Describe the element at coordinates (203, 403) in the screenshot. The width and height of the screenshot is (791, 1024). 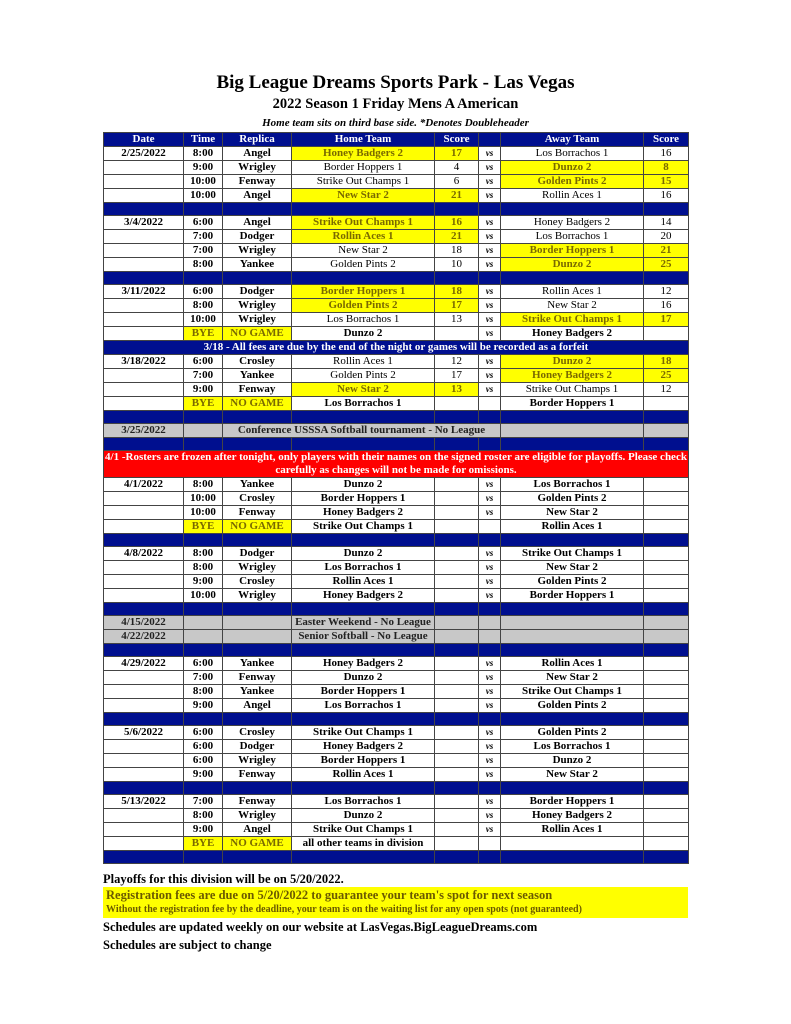
I see `bye-label: BYE` at that location.